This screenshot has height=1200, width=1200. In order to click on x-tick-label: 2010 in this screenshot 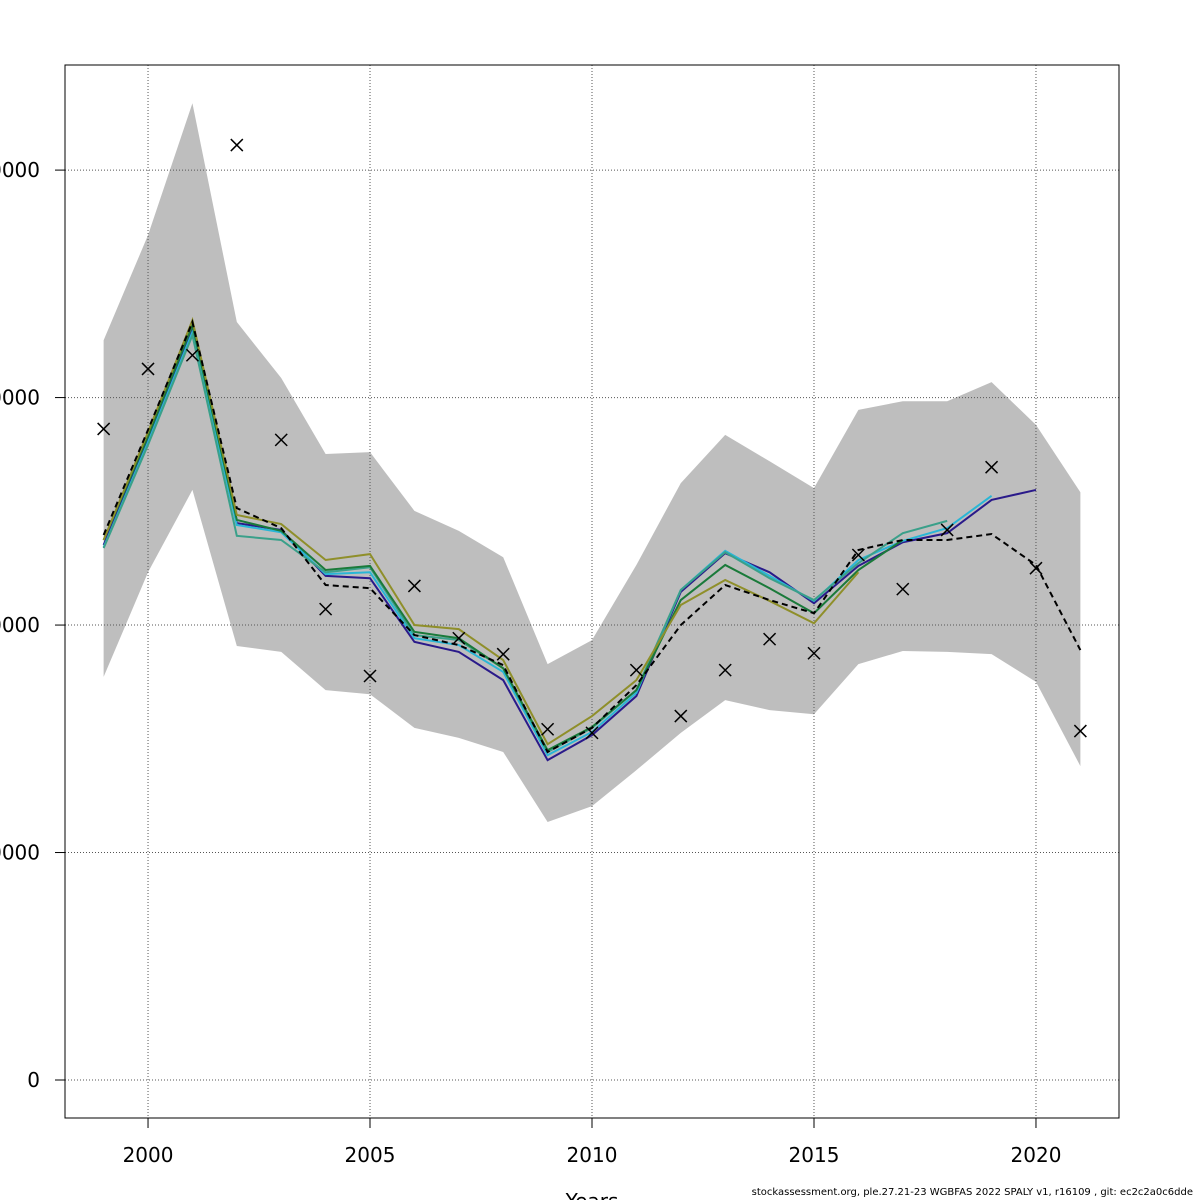, I will do `click(592, 1155)`.